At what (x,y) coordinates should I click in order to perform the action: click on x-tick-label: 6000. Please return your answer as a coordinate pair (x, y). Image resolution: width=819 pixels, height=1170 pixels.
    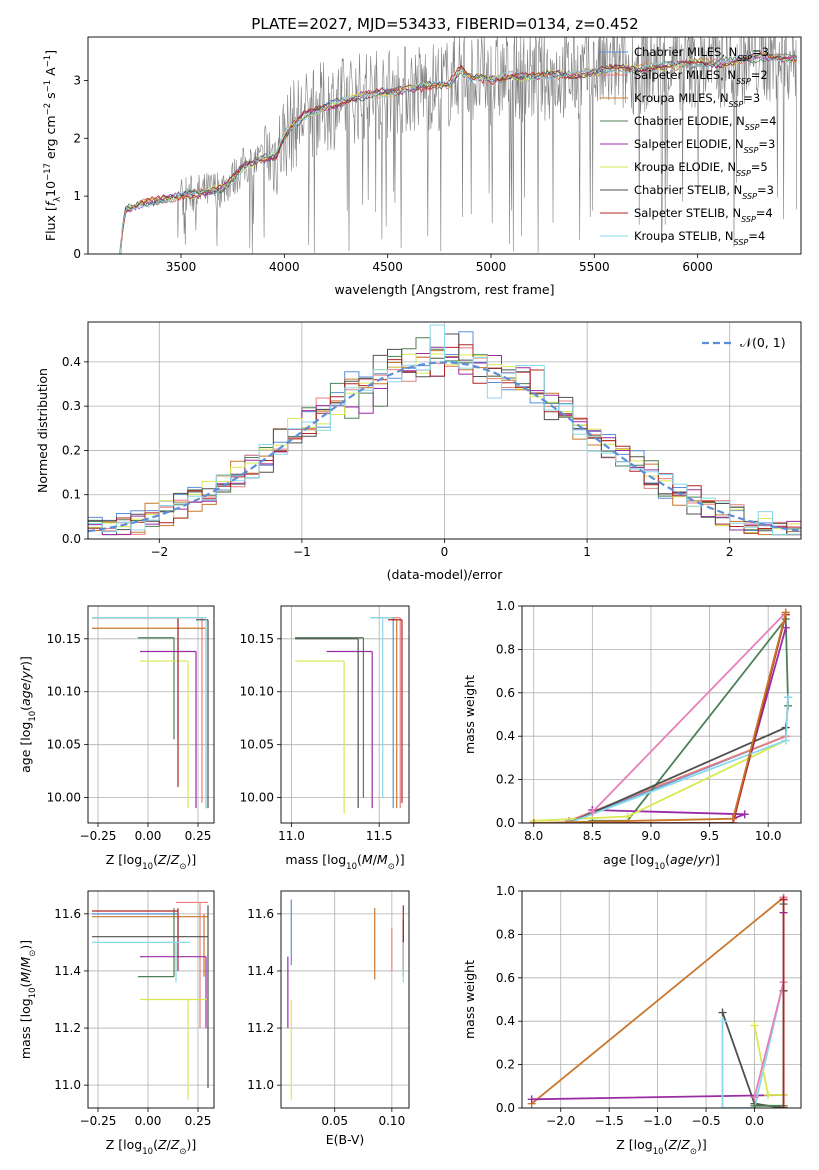
    Looking at the image, I should click on (697, 267).